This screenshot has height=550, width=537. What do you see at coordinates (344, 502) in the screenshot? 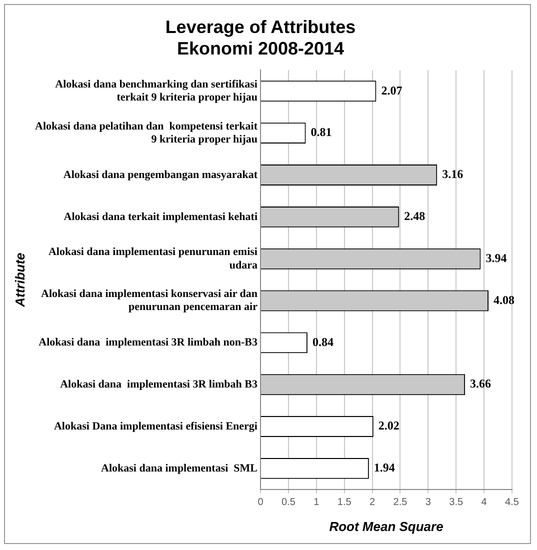
I see `x-tick-label: 1.5` at bounding box center [344, 502].